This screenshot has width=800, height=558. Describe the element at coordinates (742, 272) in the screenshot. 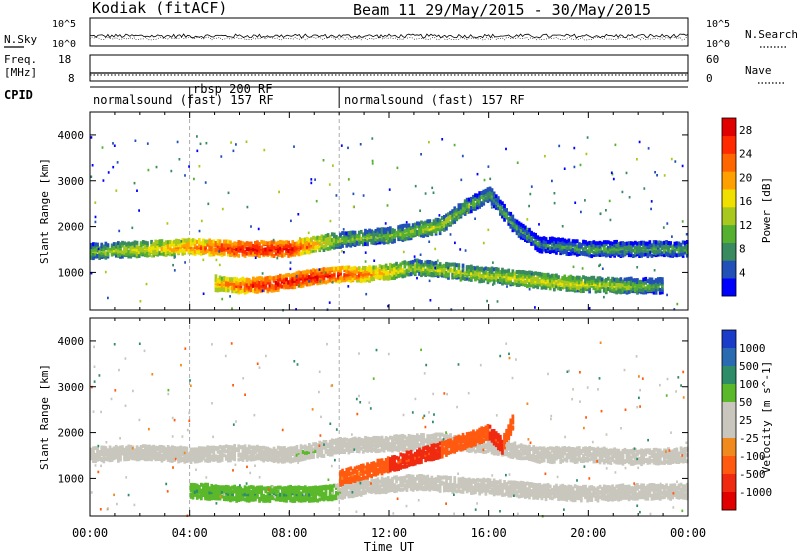

I see `power-cbar-tick: 4` at that location.